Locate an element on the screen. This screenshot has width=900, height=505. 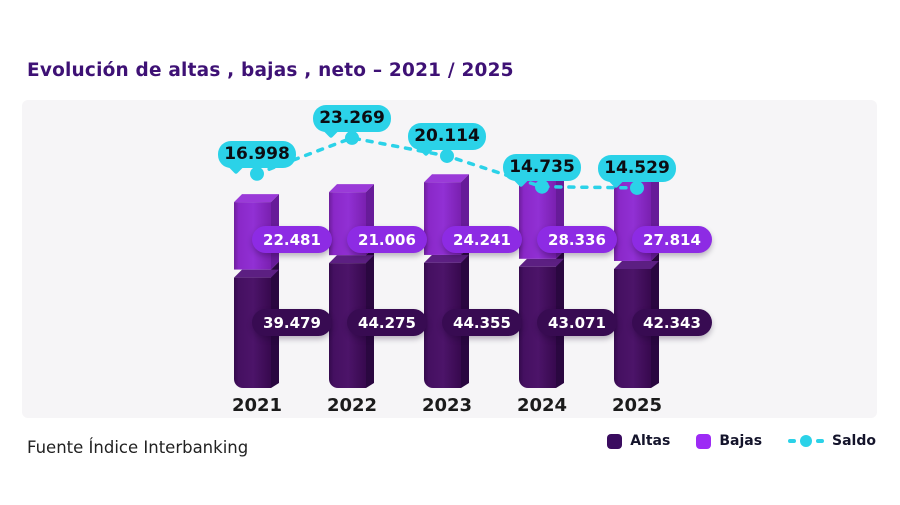
bar-2021-altas-side-face is located at coordinates (275, 324).